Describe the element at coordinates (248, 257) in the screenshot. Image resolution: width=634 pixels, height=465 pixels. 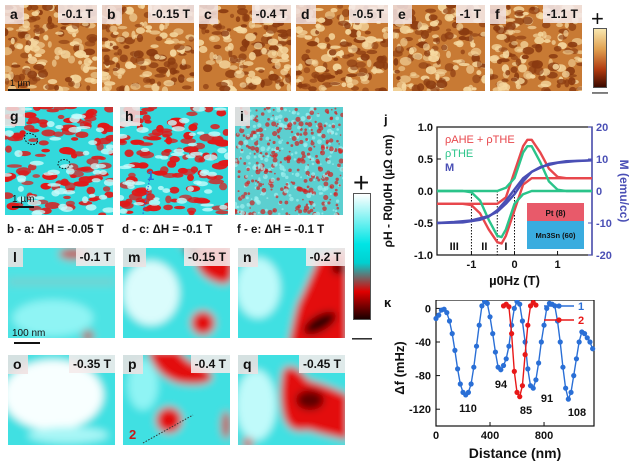
I see `panel-label: n` at that location.